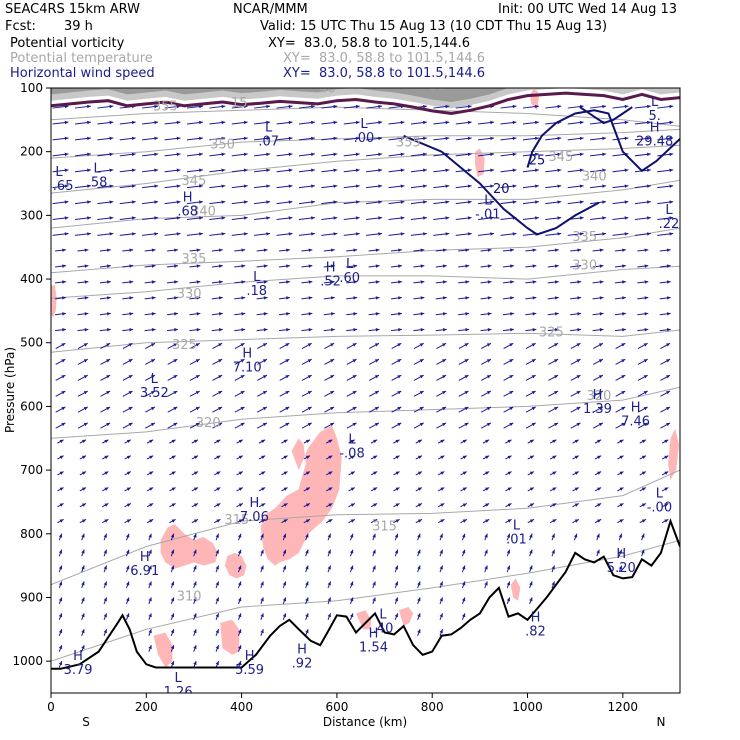  What do you see at coordinates (59, 186) in the screenshot?
I see `pv-extremum-value: 3.65` at bounding box center [59, 186].